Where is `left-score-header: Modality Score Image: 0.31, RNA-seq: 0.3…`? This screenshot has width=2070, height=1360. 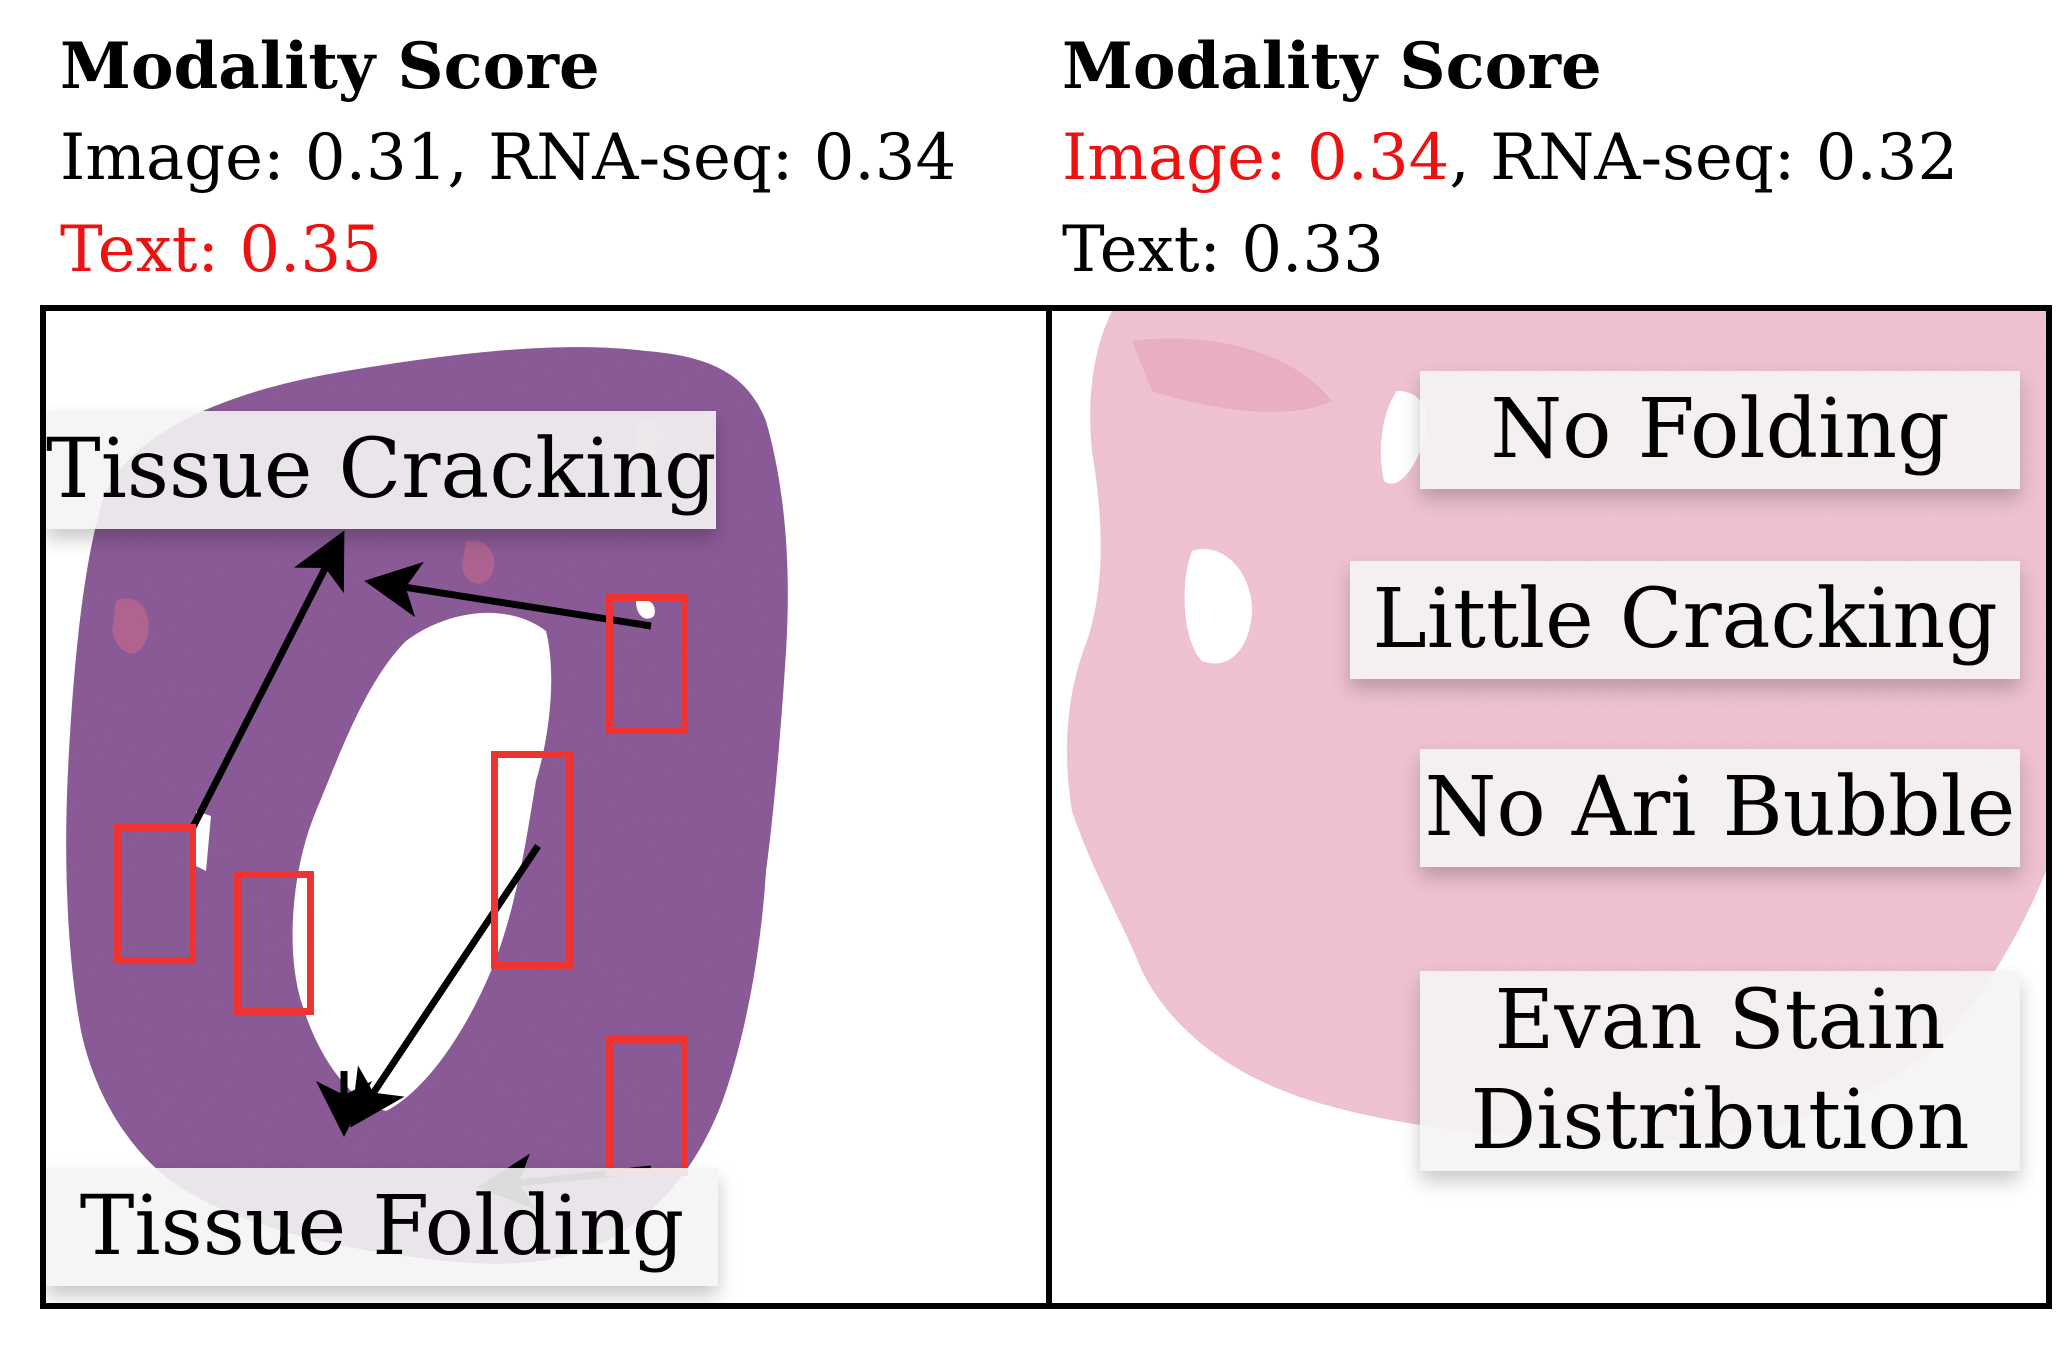 left-score-header: Modality Score Image: 0.31, RNA-seq: 0.3… is located at coordinates (508, 159).